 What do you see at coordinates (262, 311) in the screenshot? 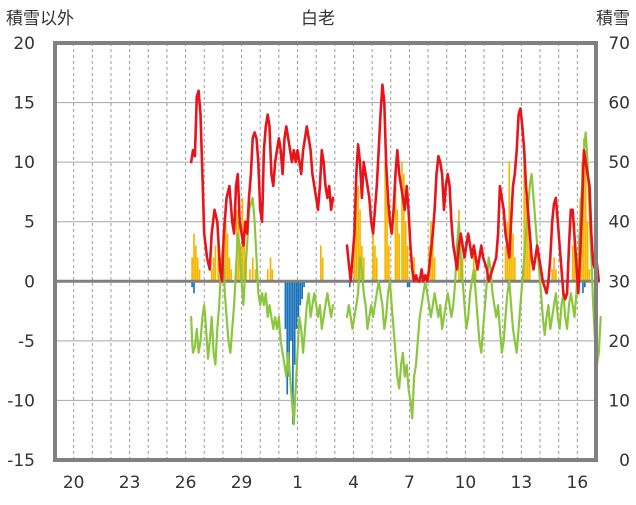
I see `wind-line` at bounding box center [262, 311].